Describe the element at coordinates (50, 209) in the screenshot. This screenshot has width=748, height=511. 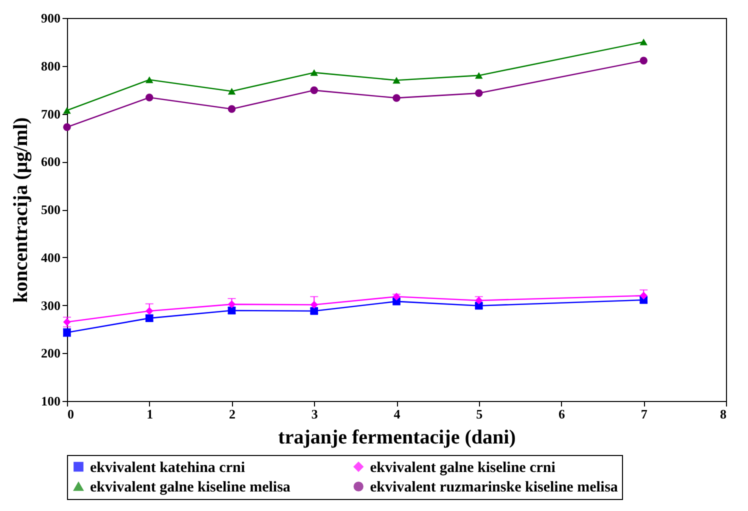
I see `y-tick-label: 500` at that location.